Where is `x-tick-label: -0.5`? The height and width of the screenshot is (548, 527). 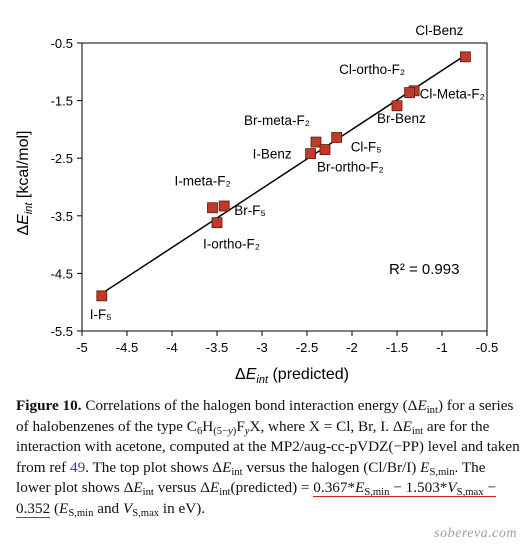 x-tick-label: -0.5 is located at coordinates (487, 347).